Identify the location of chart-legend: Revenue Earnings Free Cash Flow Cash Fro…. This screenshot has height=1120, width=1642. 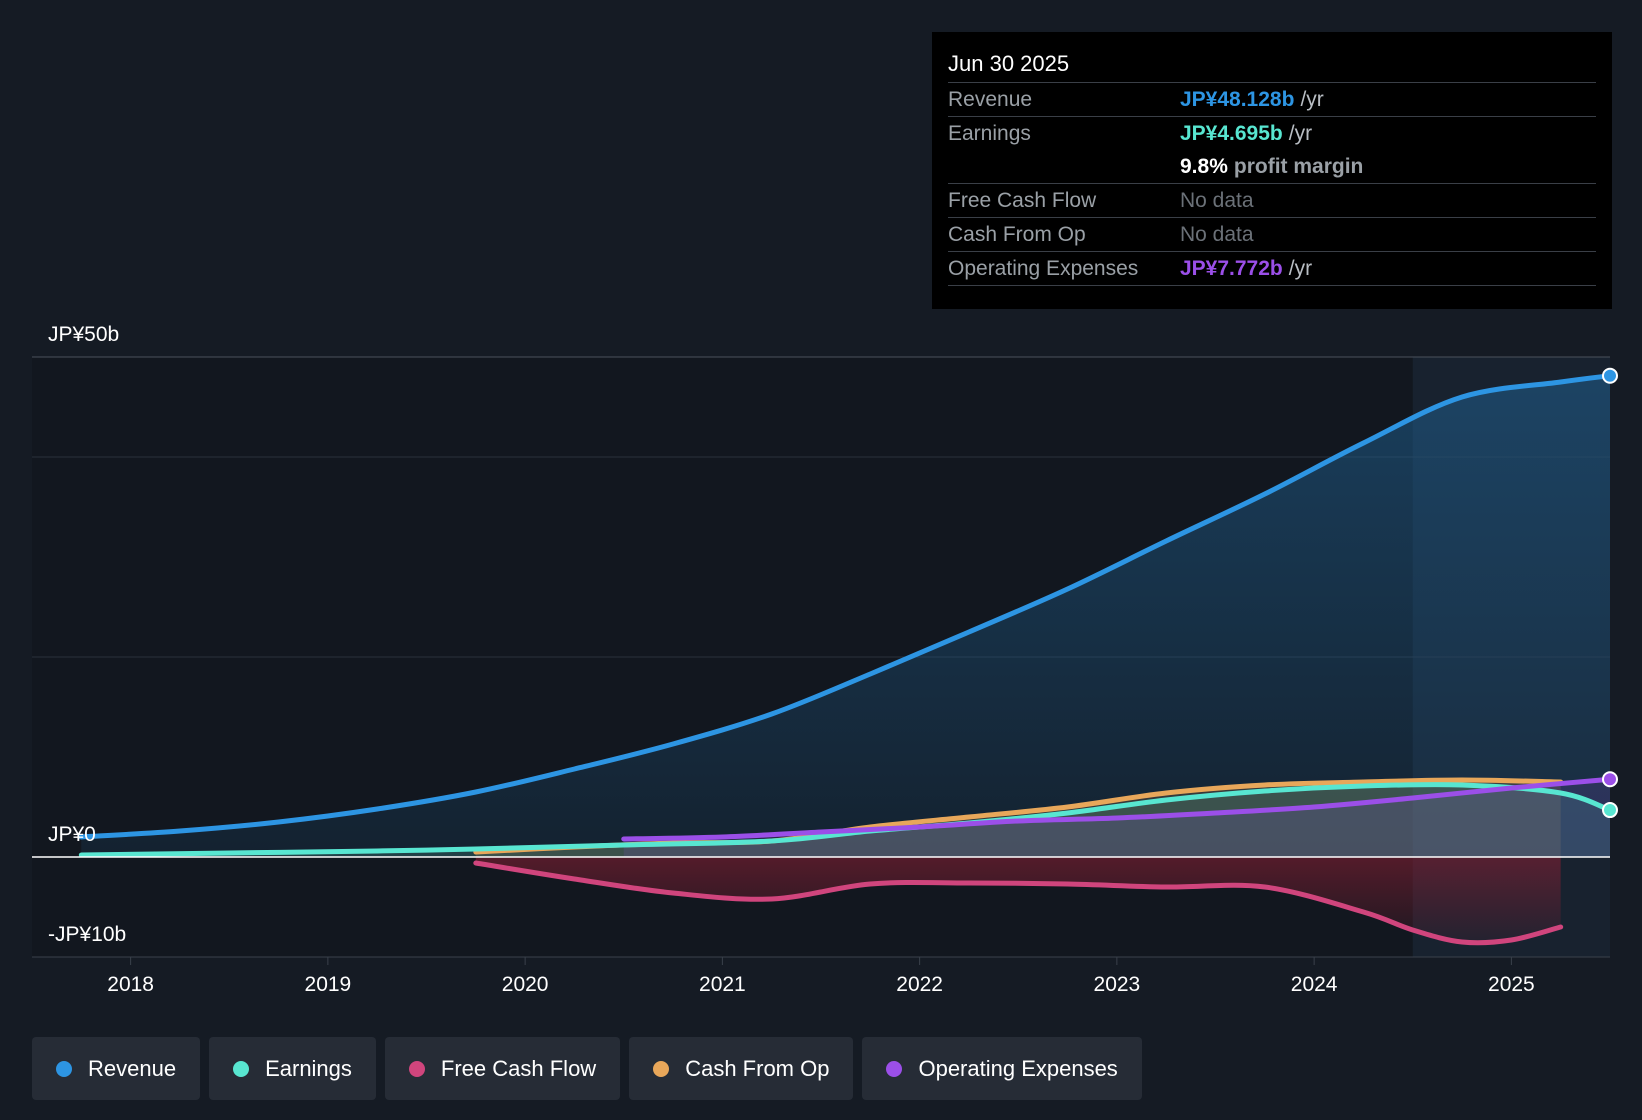
(587, 1068).